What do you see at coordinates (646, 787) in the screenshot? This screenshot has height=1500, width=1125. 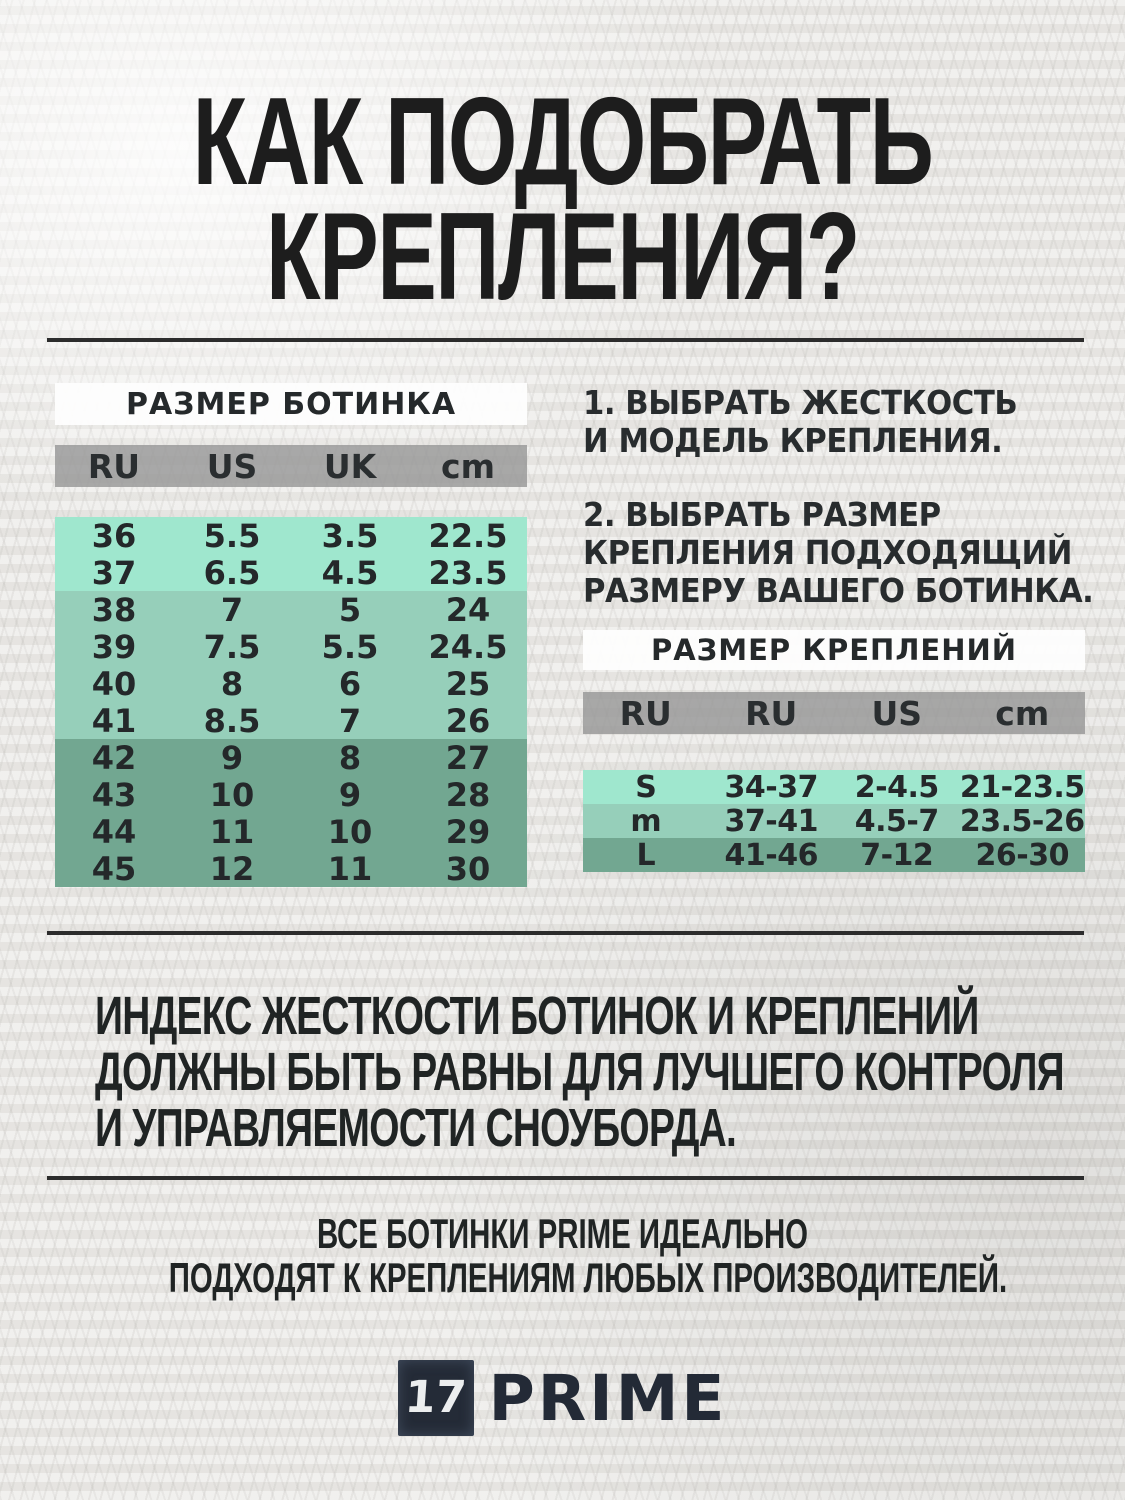 I see `cell-size: S` at bounding box center [646, 787].